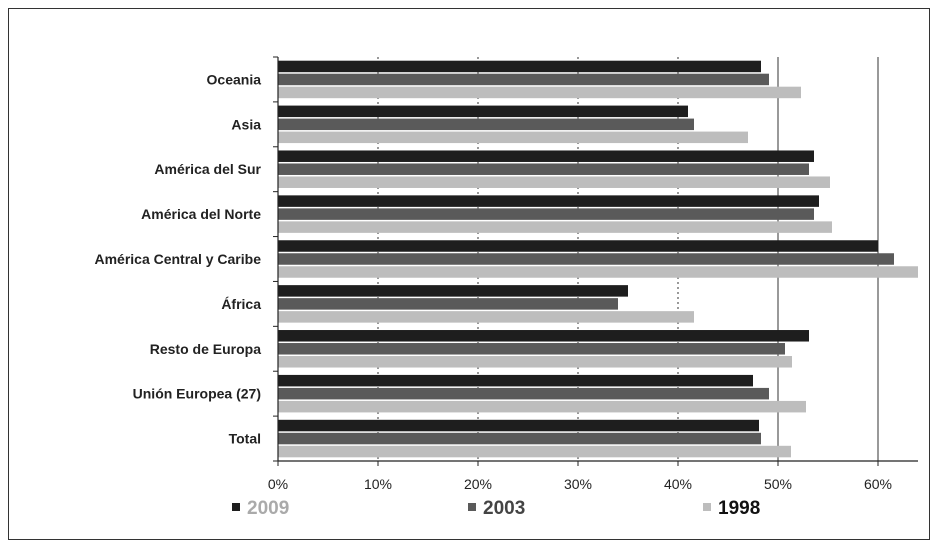 Image resolution: width=938 pixels, height=548 pixels. I want to click on category-label: Unión Europea (27), so click(197, 394).